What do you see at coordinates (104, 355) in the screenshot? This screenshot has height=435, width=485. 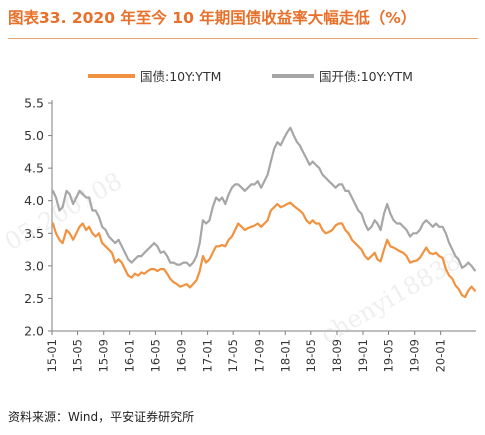 I see `x-tick-label: 15-09` at bounding box center [104, 355].